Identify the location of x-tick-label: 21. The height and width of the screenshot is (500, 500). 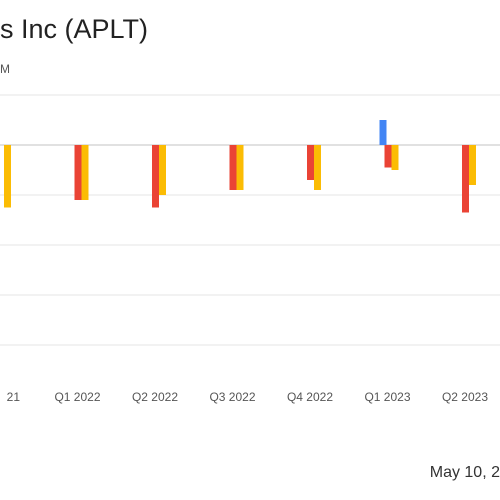
(14, 397).